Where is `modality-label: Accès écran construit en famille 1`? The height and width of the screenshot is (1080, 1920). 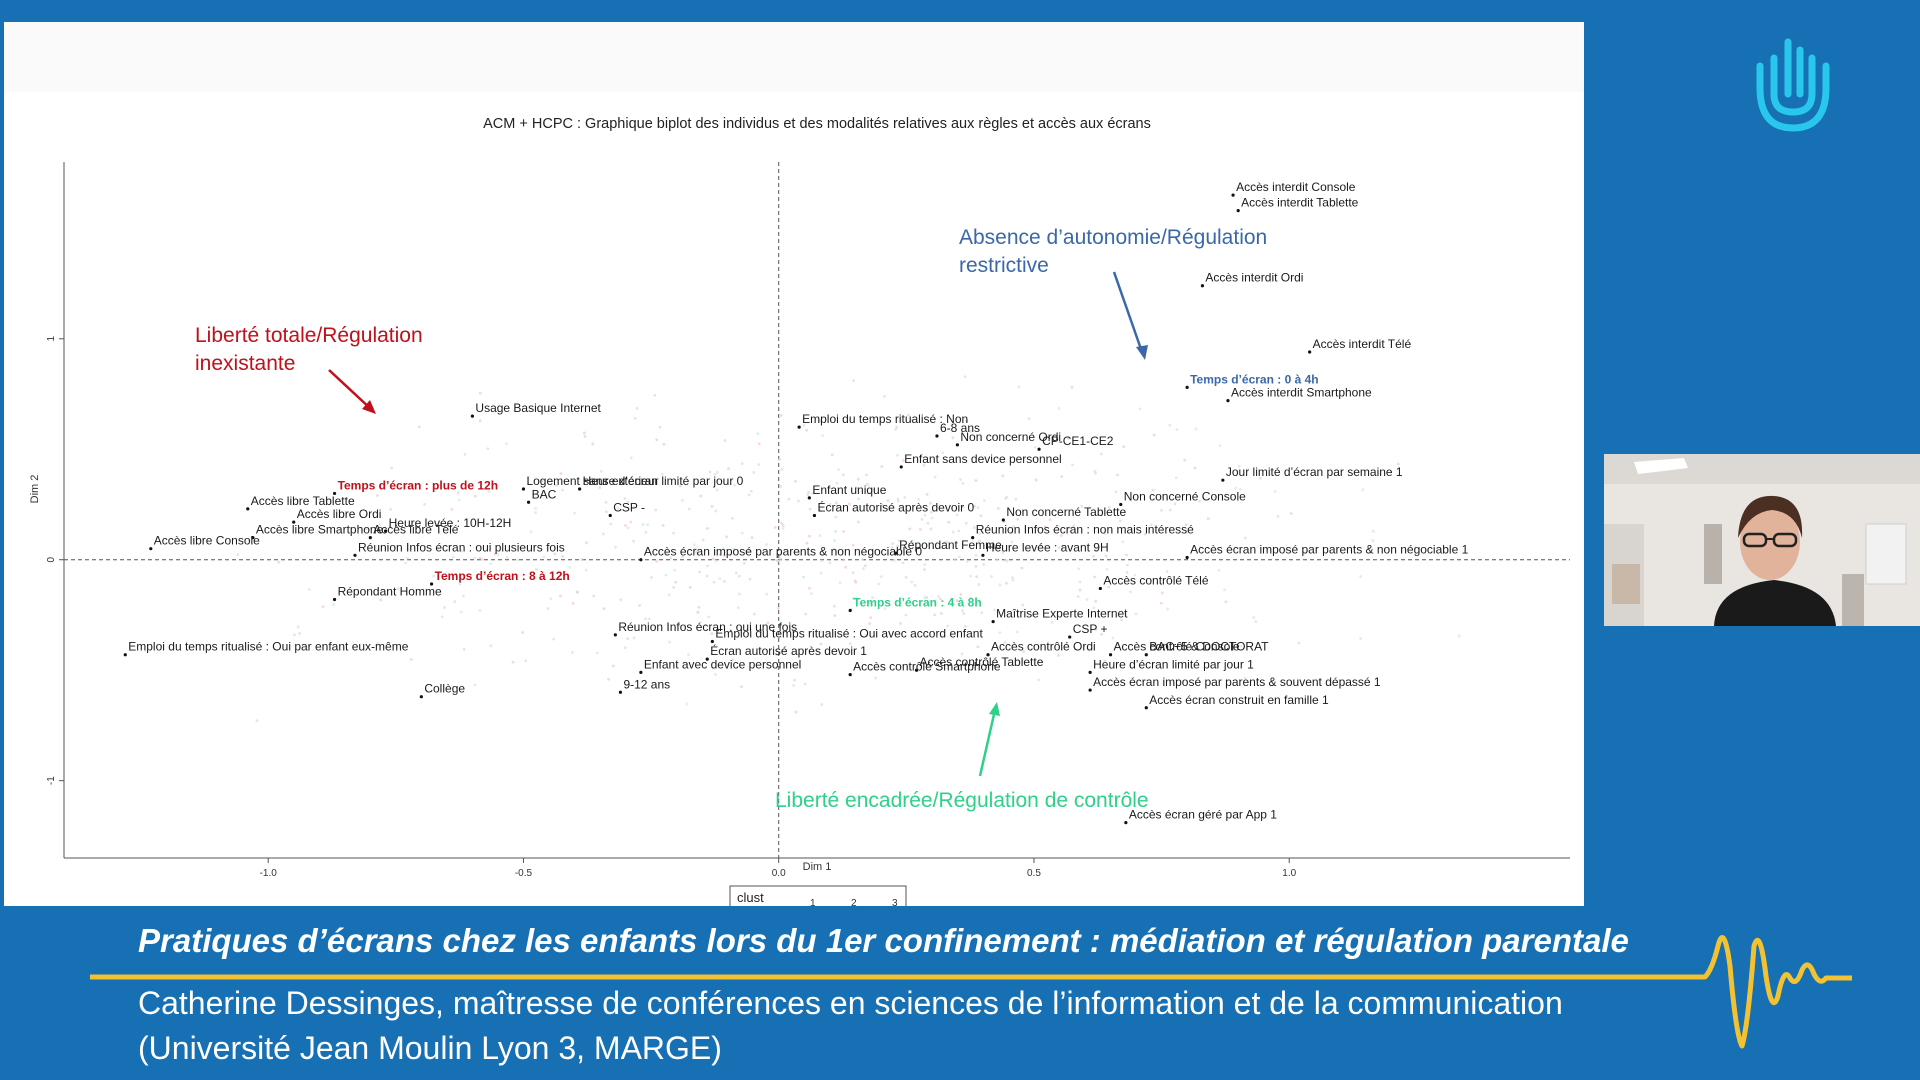
modality-label: Accès écran construit en famille 1 is located at coordinates (1239, 700).